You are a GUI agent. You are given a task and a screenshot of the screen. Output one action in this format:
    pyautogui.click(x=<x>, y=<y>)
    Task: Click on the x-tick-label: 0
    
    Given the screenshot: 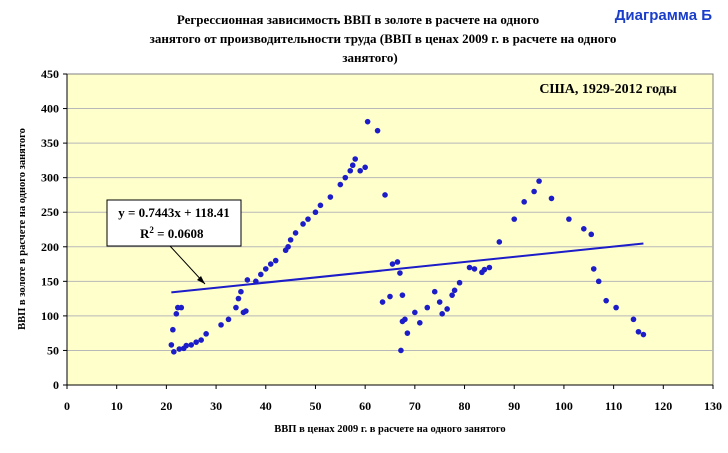 What is the action you would take?
    pyautogui.click(x=67, y=406)
    